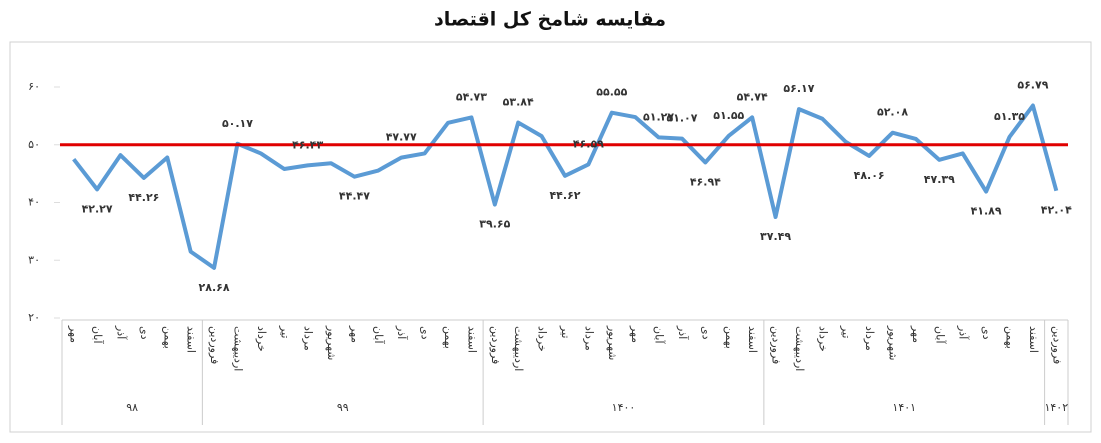 The width and height of the screenshot is (1101, 443). I want to click on value-label: ۴۸.۰۶, so click(869, 175).